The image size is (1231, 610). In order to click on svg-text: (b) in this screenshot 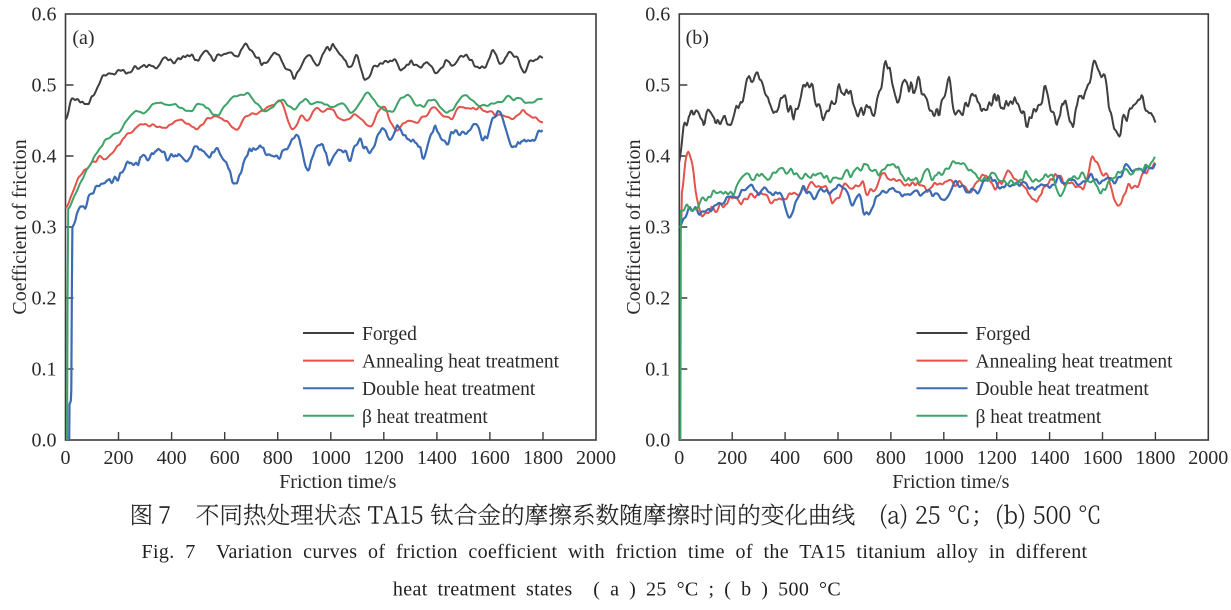, I will do `click(697, 38)`.